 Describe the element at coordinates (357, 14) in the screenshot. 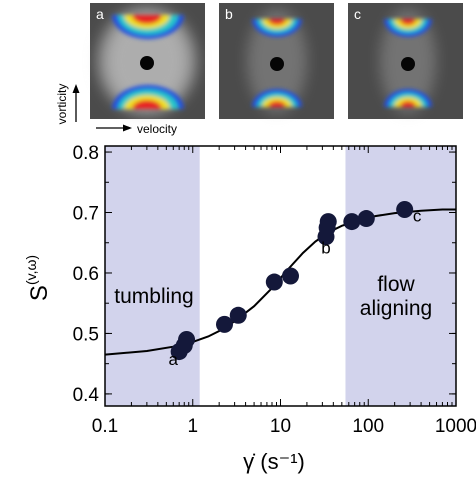

I see `panel-label: c` at that location.